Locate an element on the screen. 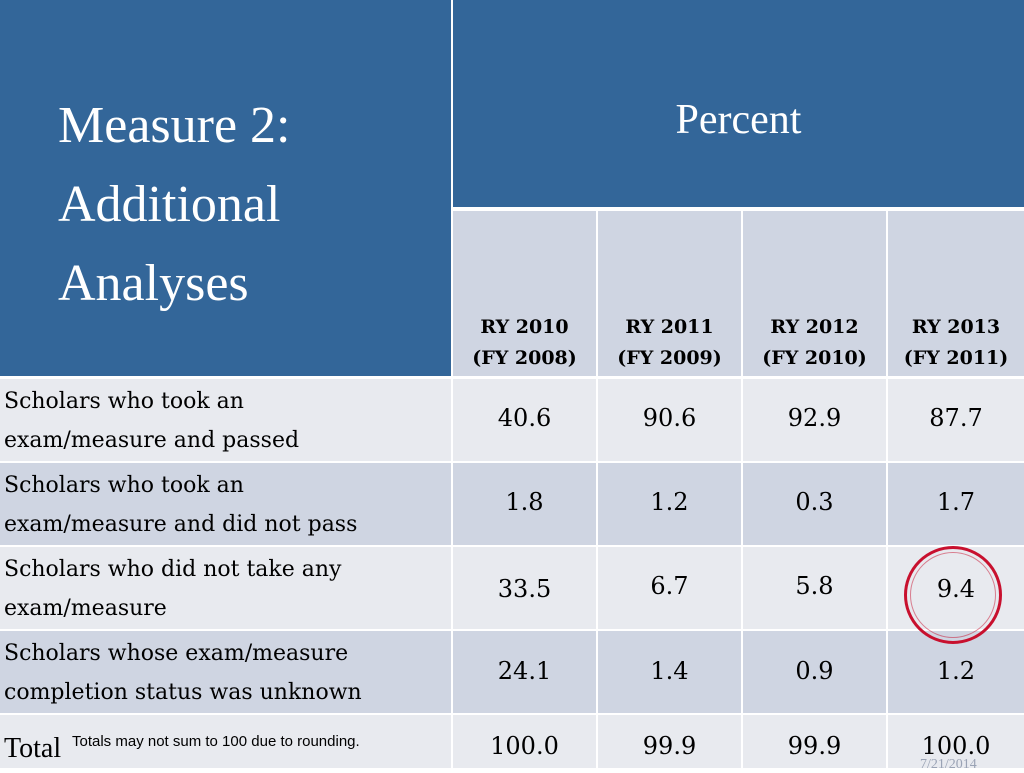  footer-date: 7/21/2014 is located at coordinates (948, 764).